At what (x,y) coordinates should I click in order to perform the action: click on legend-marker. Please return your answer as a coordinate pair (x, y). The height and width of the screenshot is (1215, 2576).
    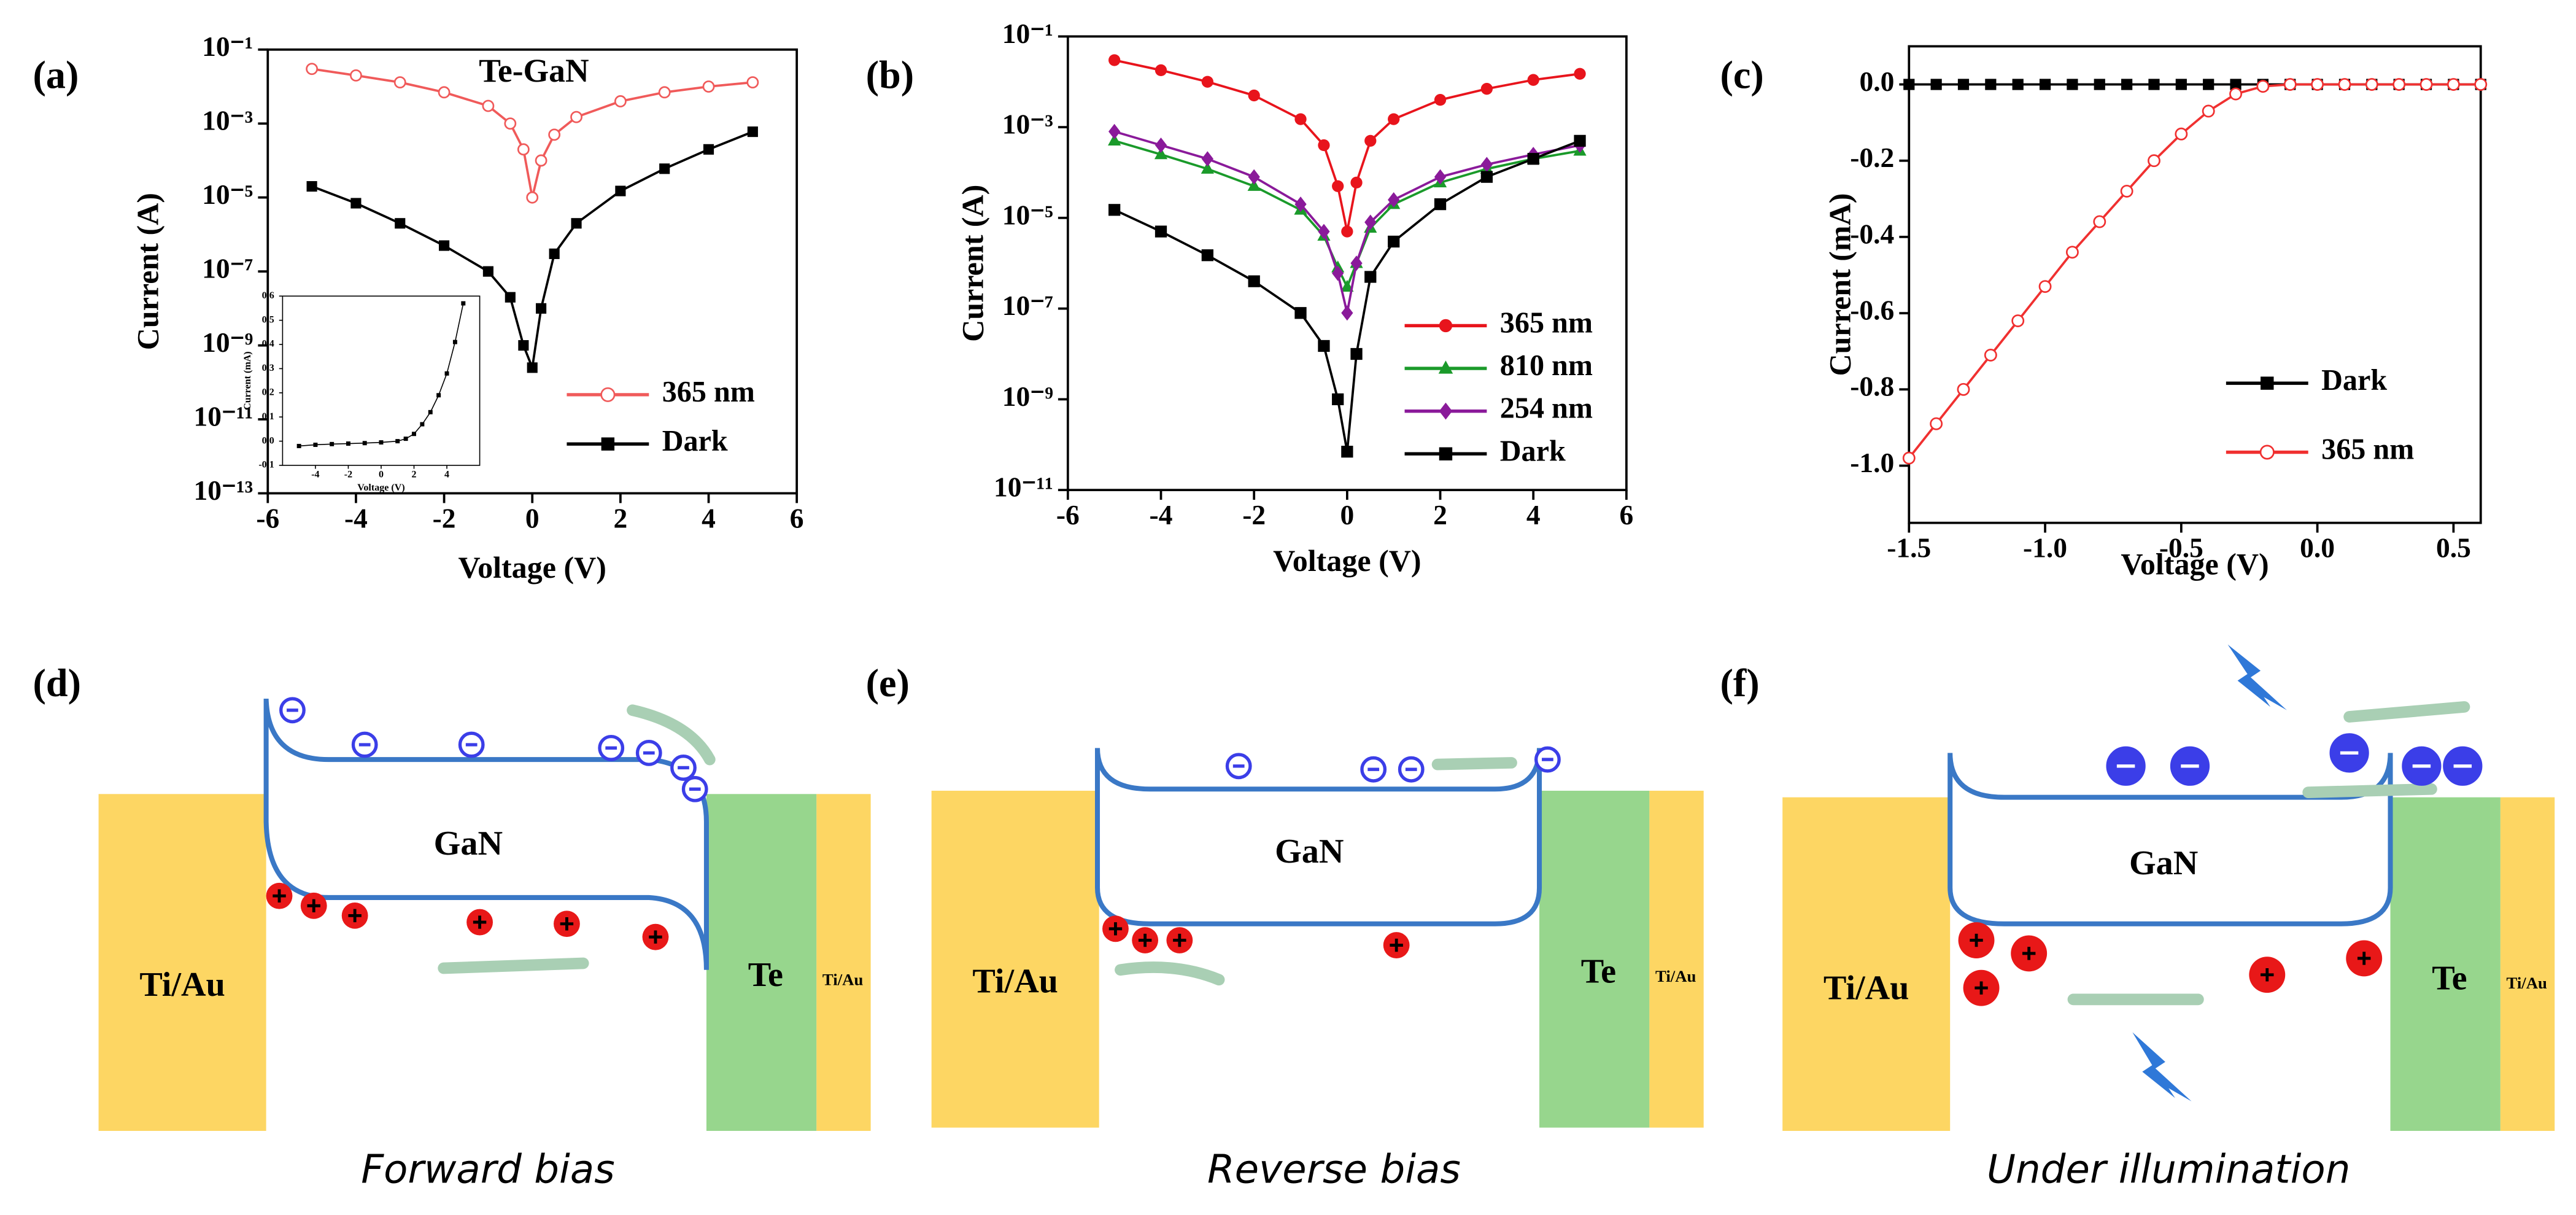
    Looking at the image, I should click on (2267, 452).